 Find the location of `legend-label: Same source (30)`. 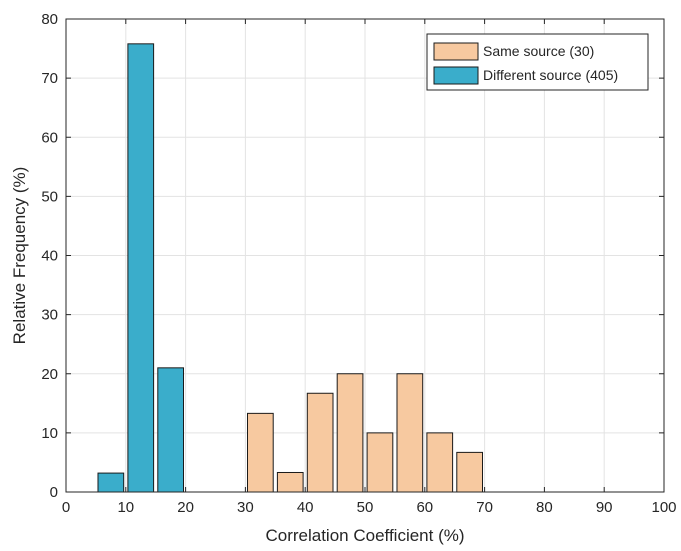

legend-label: Same source (30) is located at coordinates (538, 51).